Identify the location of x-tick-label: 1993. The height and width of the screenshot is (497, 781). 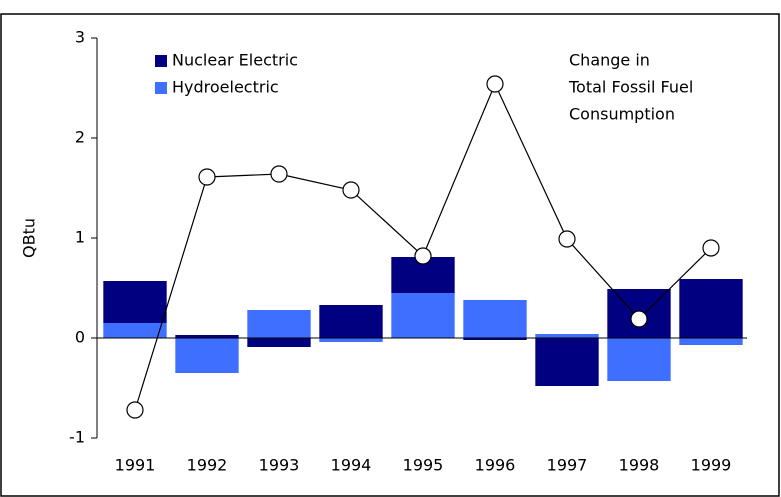
(279, 465).